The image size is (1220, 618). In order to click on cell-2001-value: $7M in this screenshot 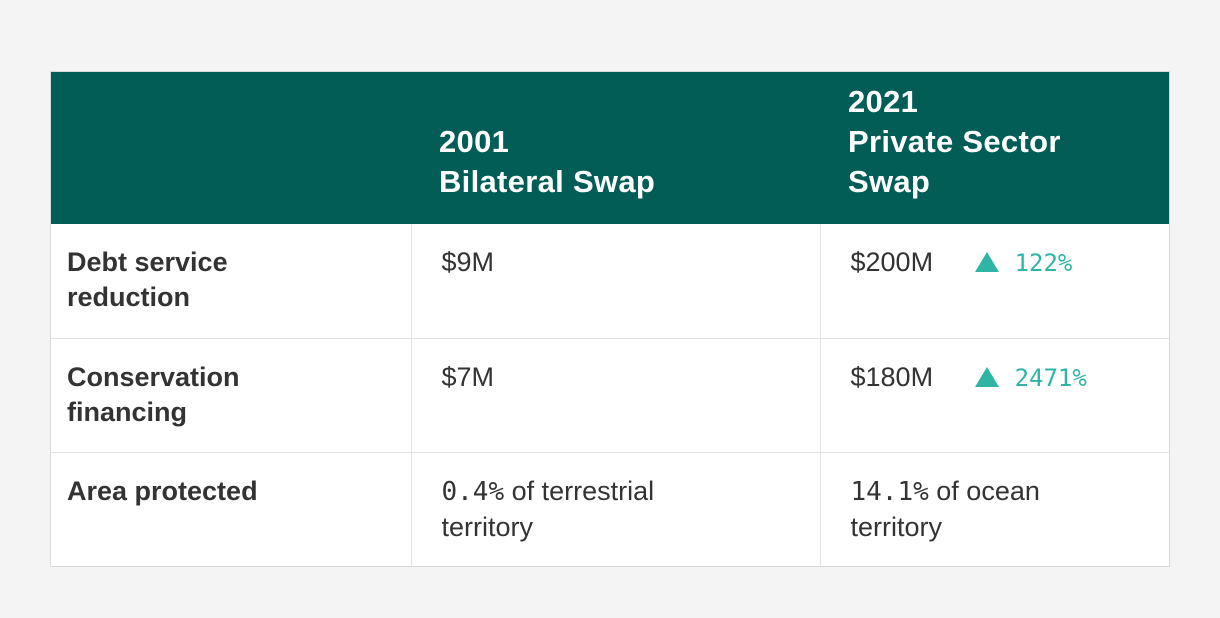, I will do `click(615, 394)`.